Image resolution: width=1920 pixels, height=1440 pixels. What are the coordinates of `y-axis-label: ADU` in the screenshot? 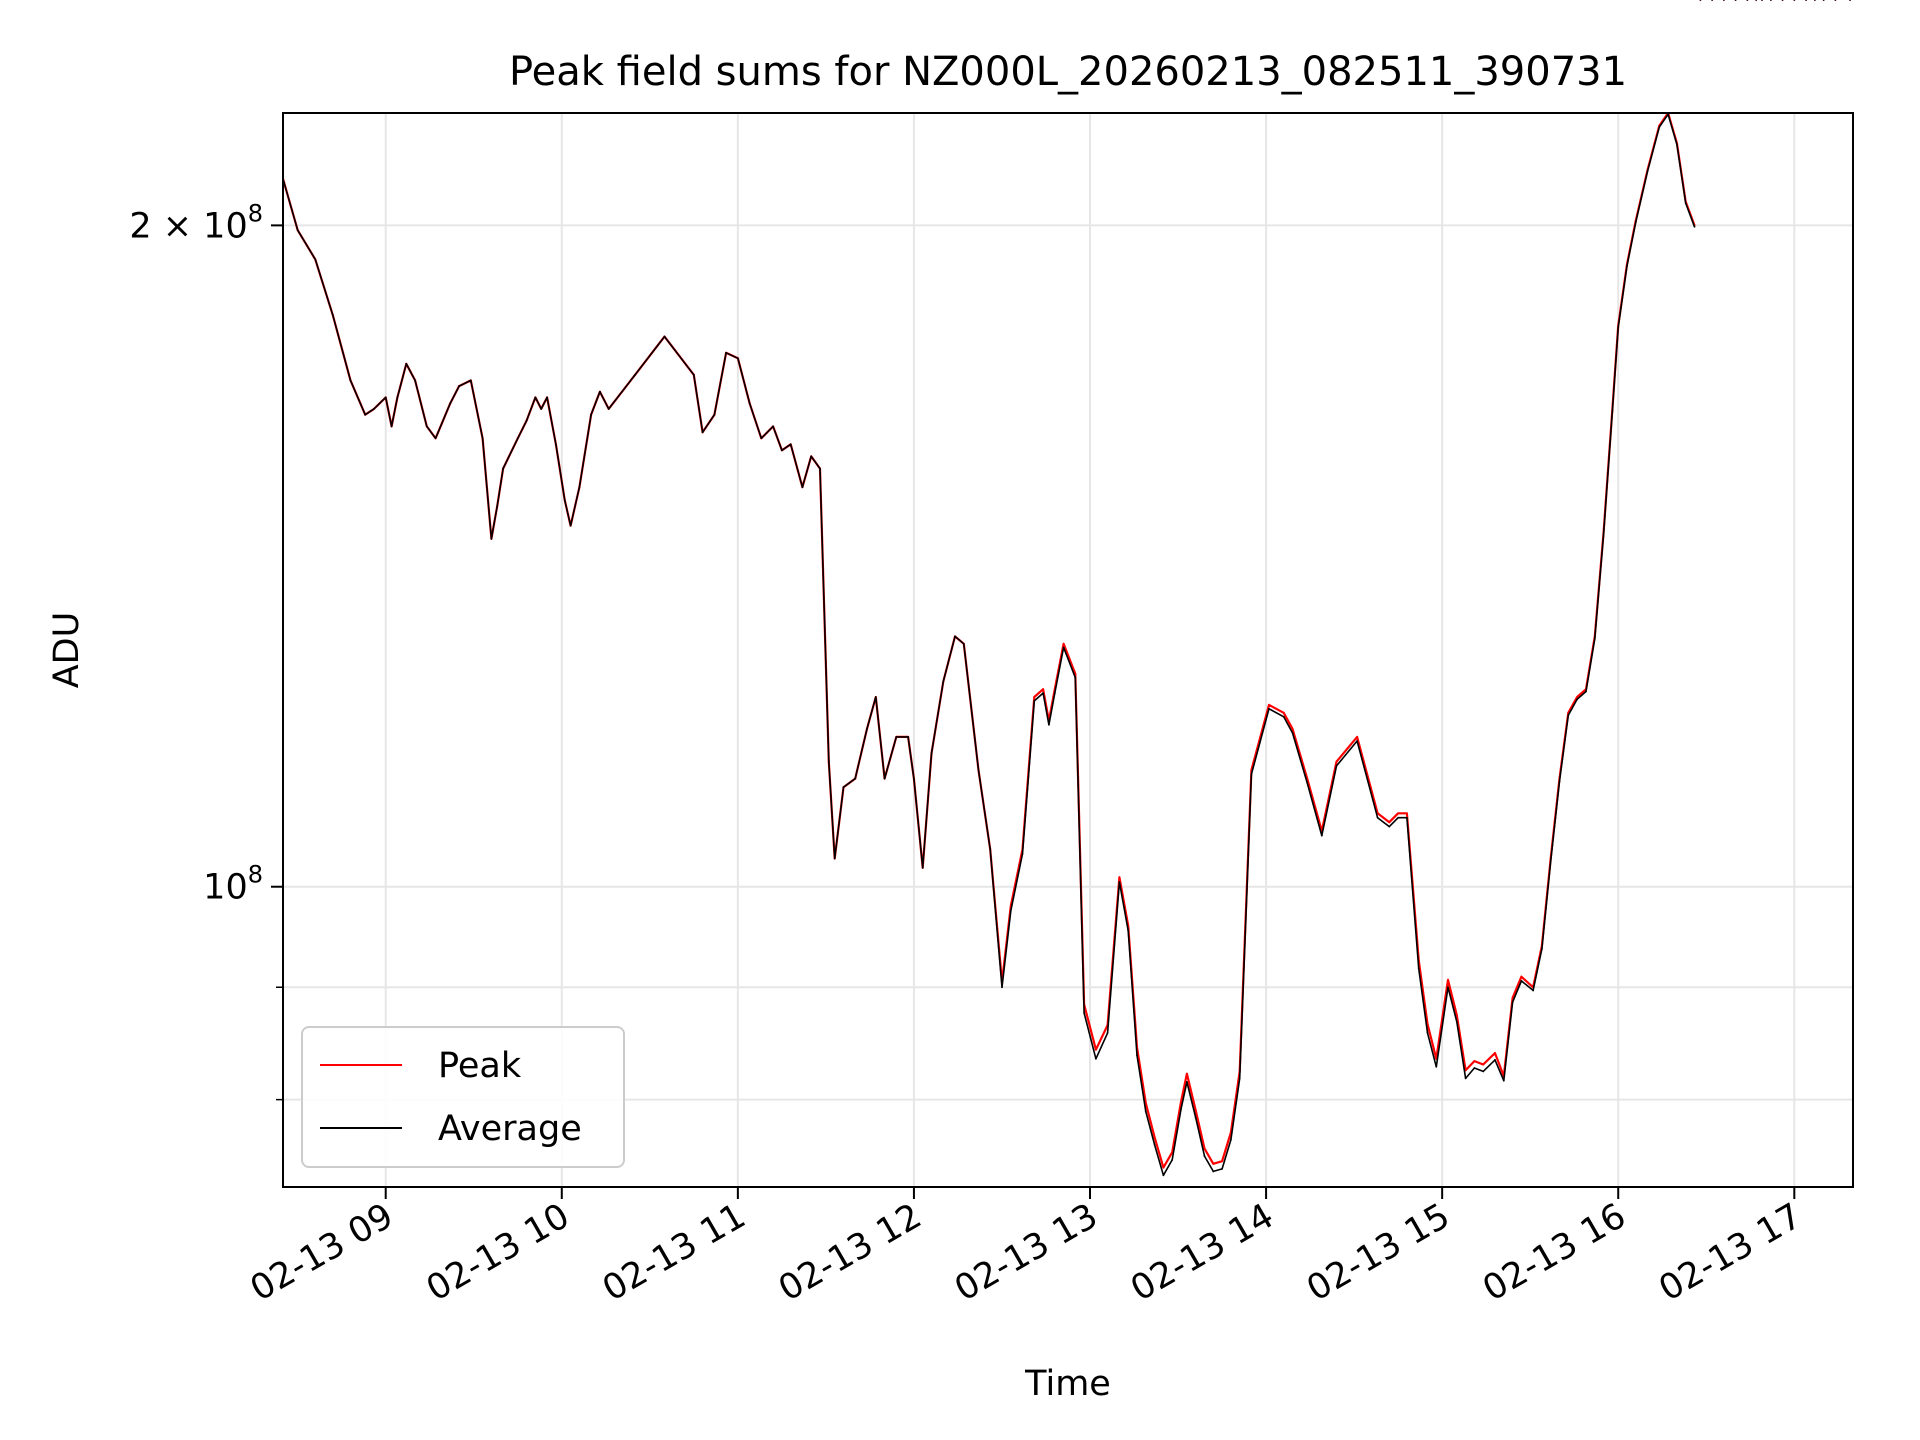 It's located at (67, 650).